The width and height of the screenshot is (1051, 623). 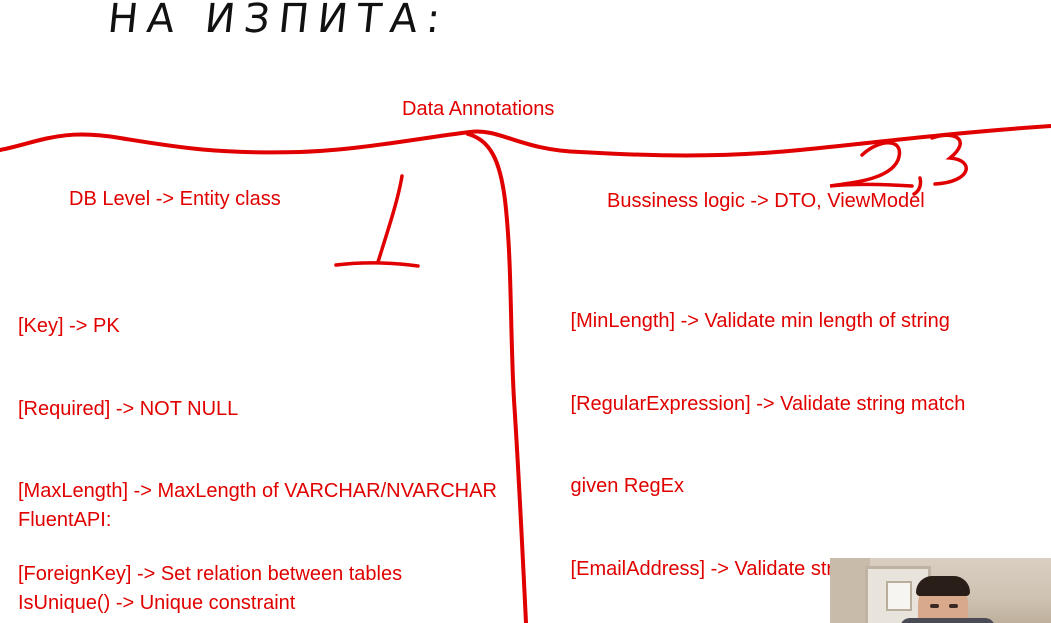 What do you see at coordinates (943, 586) in the screenshot?
I see `presenter-hair` at bounding box center [943, 586].